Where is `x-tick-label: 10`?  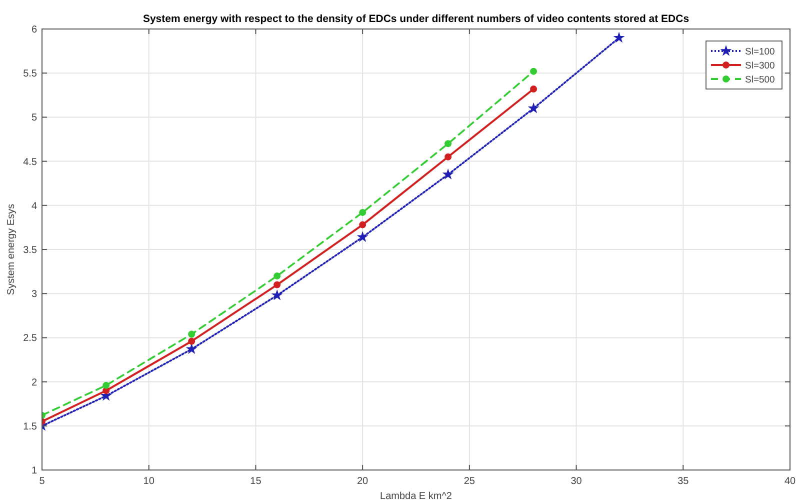
x-tick-label: 10 is located at coordinates (149, 481).